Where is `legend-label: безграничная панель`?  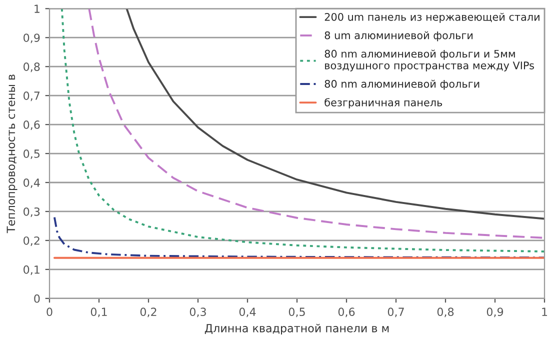
legend-label: безграничная панель is located at coordinates (383, 103).